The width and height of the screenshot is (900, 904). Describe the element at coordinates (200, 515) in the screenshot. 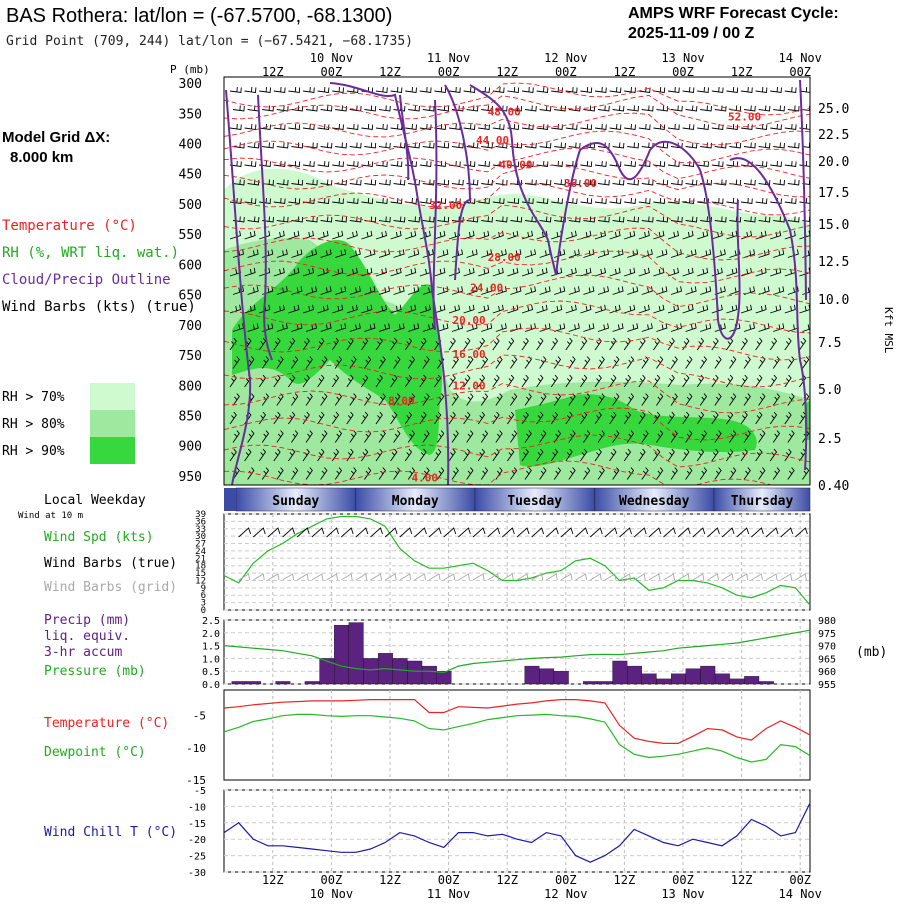

I see `wind-tick-label: 39` at that location.